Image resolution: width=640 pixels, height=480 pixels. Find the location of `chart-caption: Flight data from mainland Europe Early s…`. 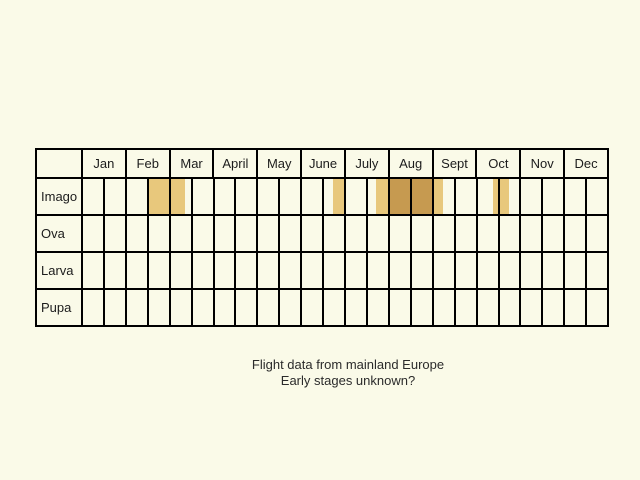

chart-caption: Flight data from mainland Europe Early s… is located at coordinates (348, 373).